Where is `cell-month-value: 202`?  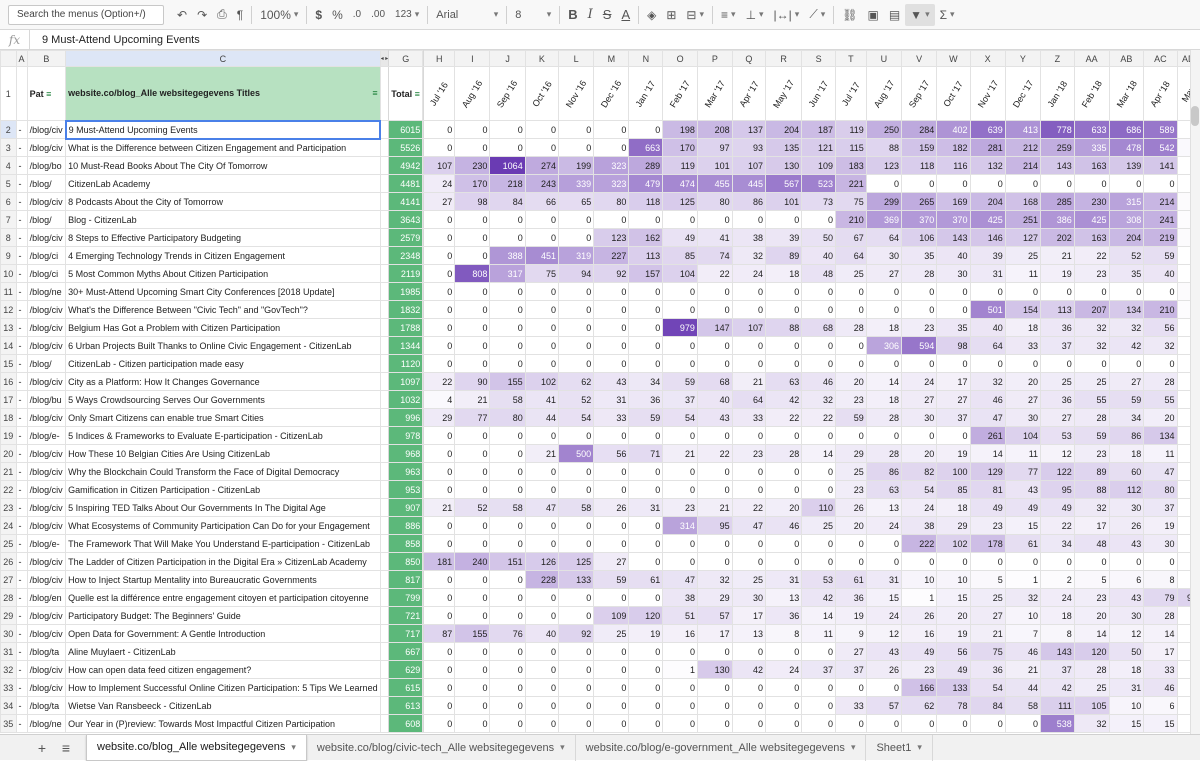 cell-month-value: 202 is located at coordinates (1057, 237).